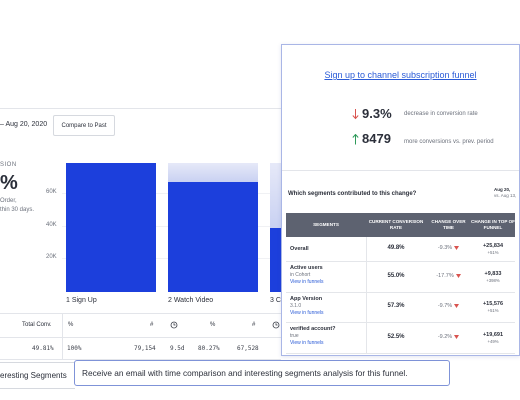 This screenshot has width=520, height=400. Describe the element at coordinates (441, 114) in the screenshot. I see `decrease-text: decrease in conversion rate` at that location.